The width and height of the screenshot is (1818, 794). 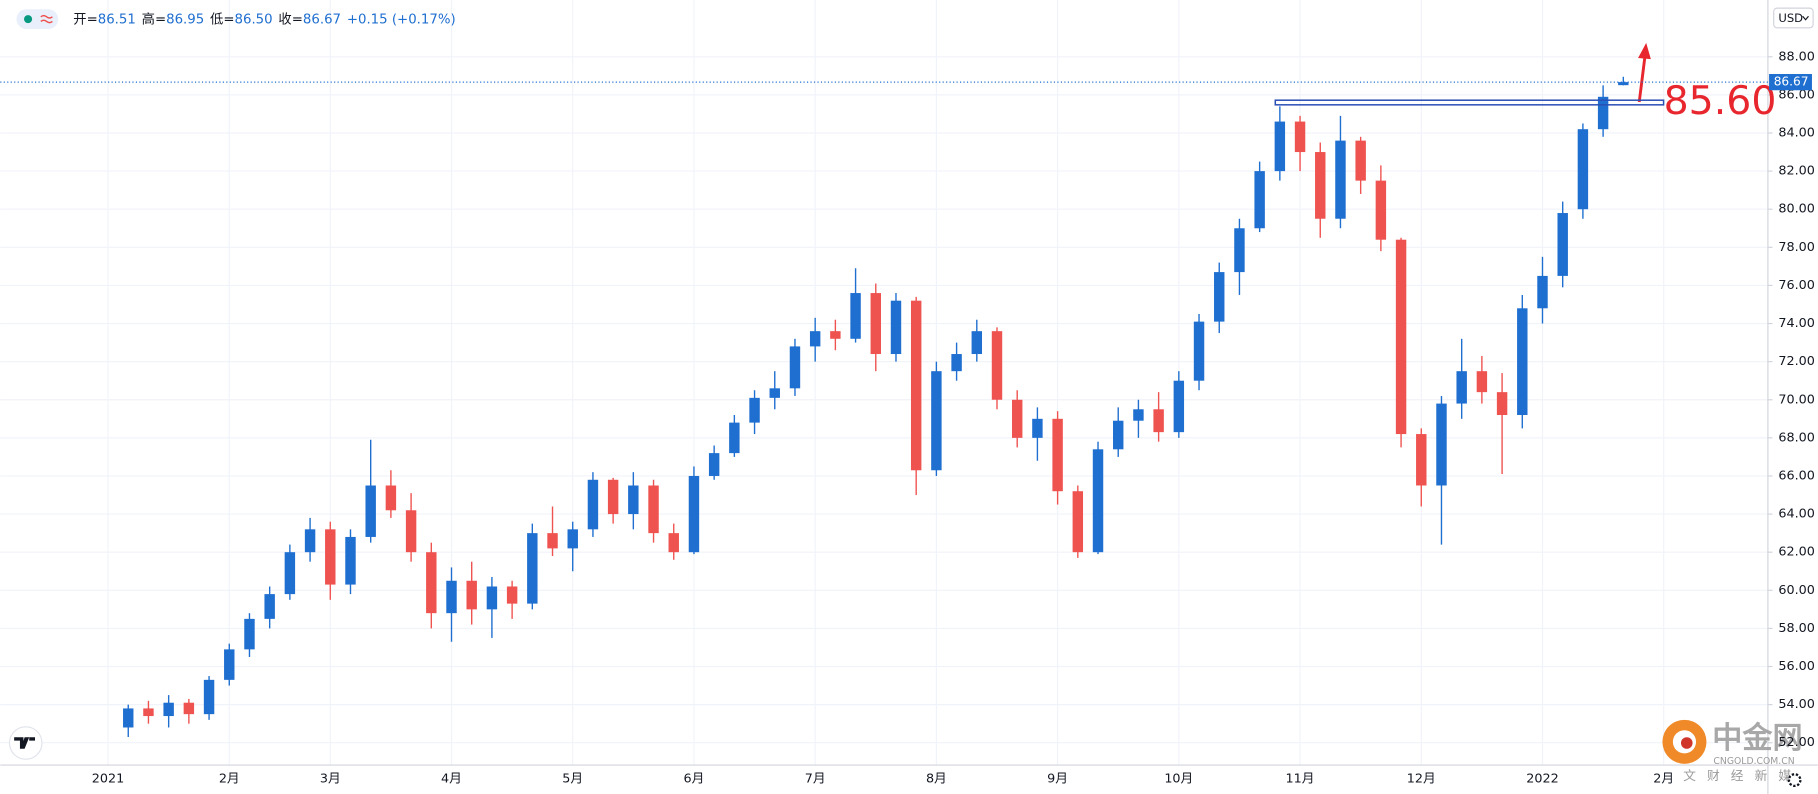 I want to click on currency-label: USD, so click(x=1790, y=18).